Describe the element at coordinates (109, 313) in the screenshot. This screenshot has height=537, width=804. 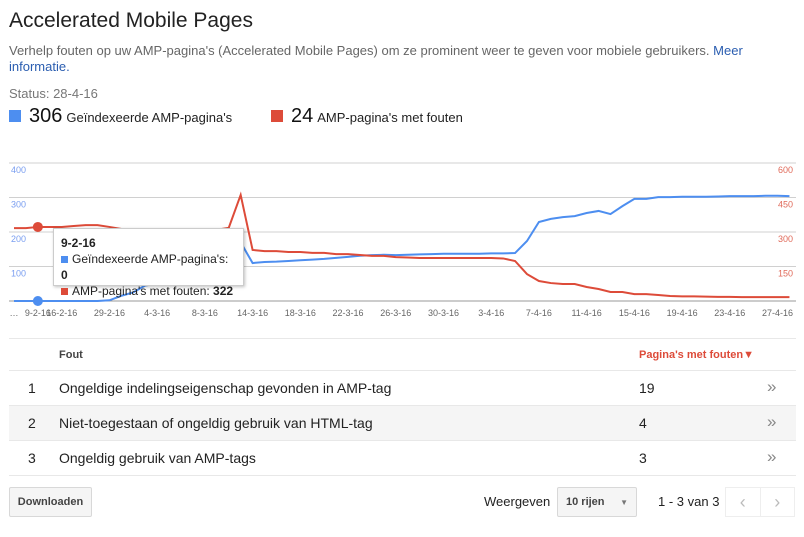
I see `x-axis-tick: 29-2-16` at that location.